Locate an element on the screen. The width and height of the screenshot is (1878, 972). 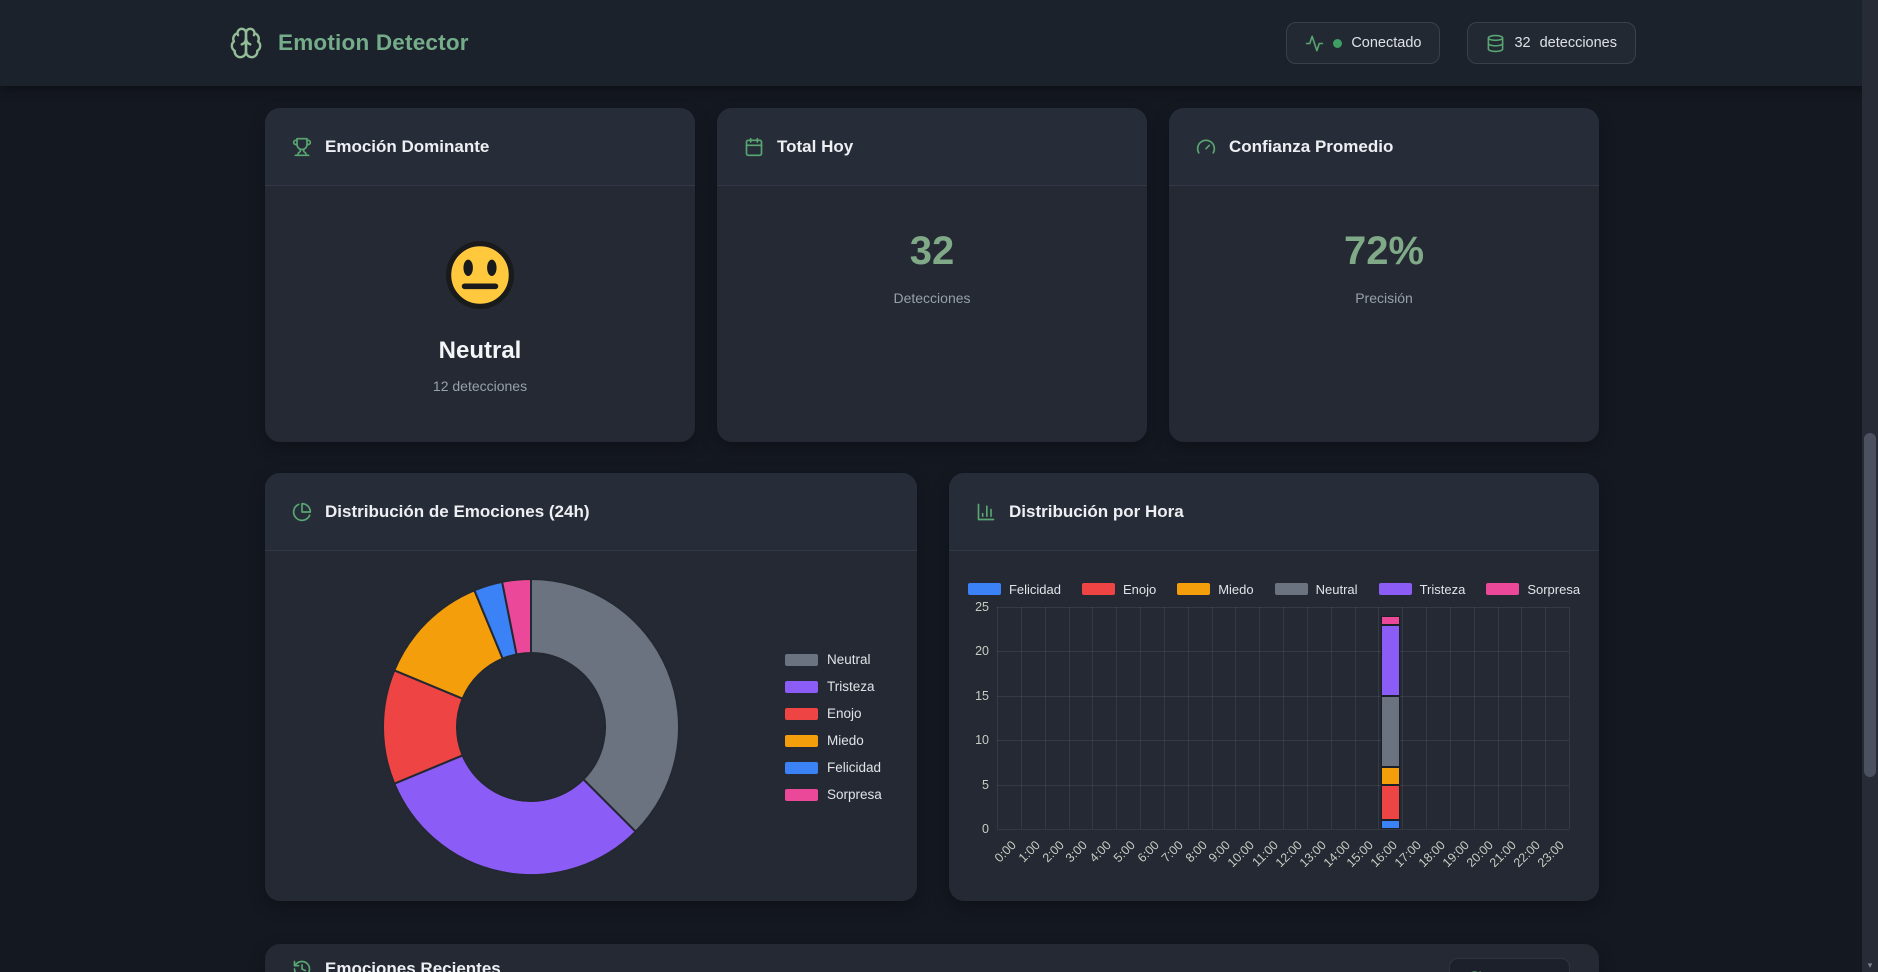
header-badges: Conectado 32 detecciones is located at coordinates (1461, 43).